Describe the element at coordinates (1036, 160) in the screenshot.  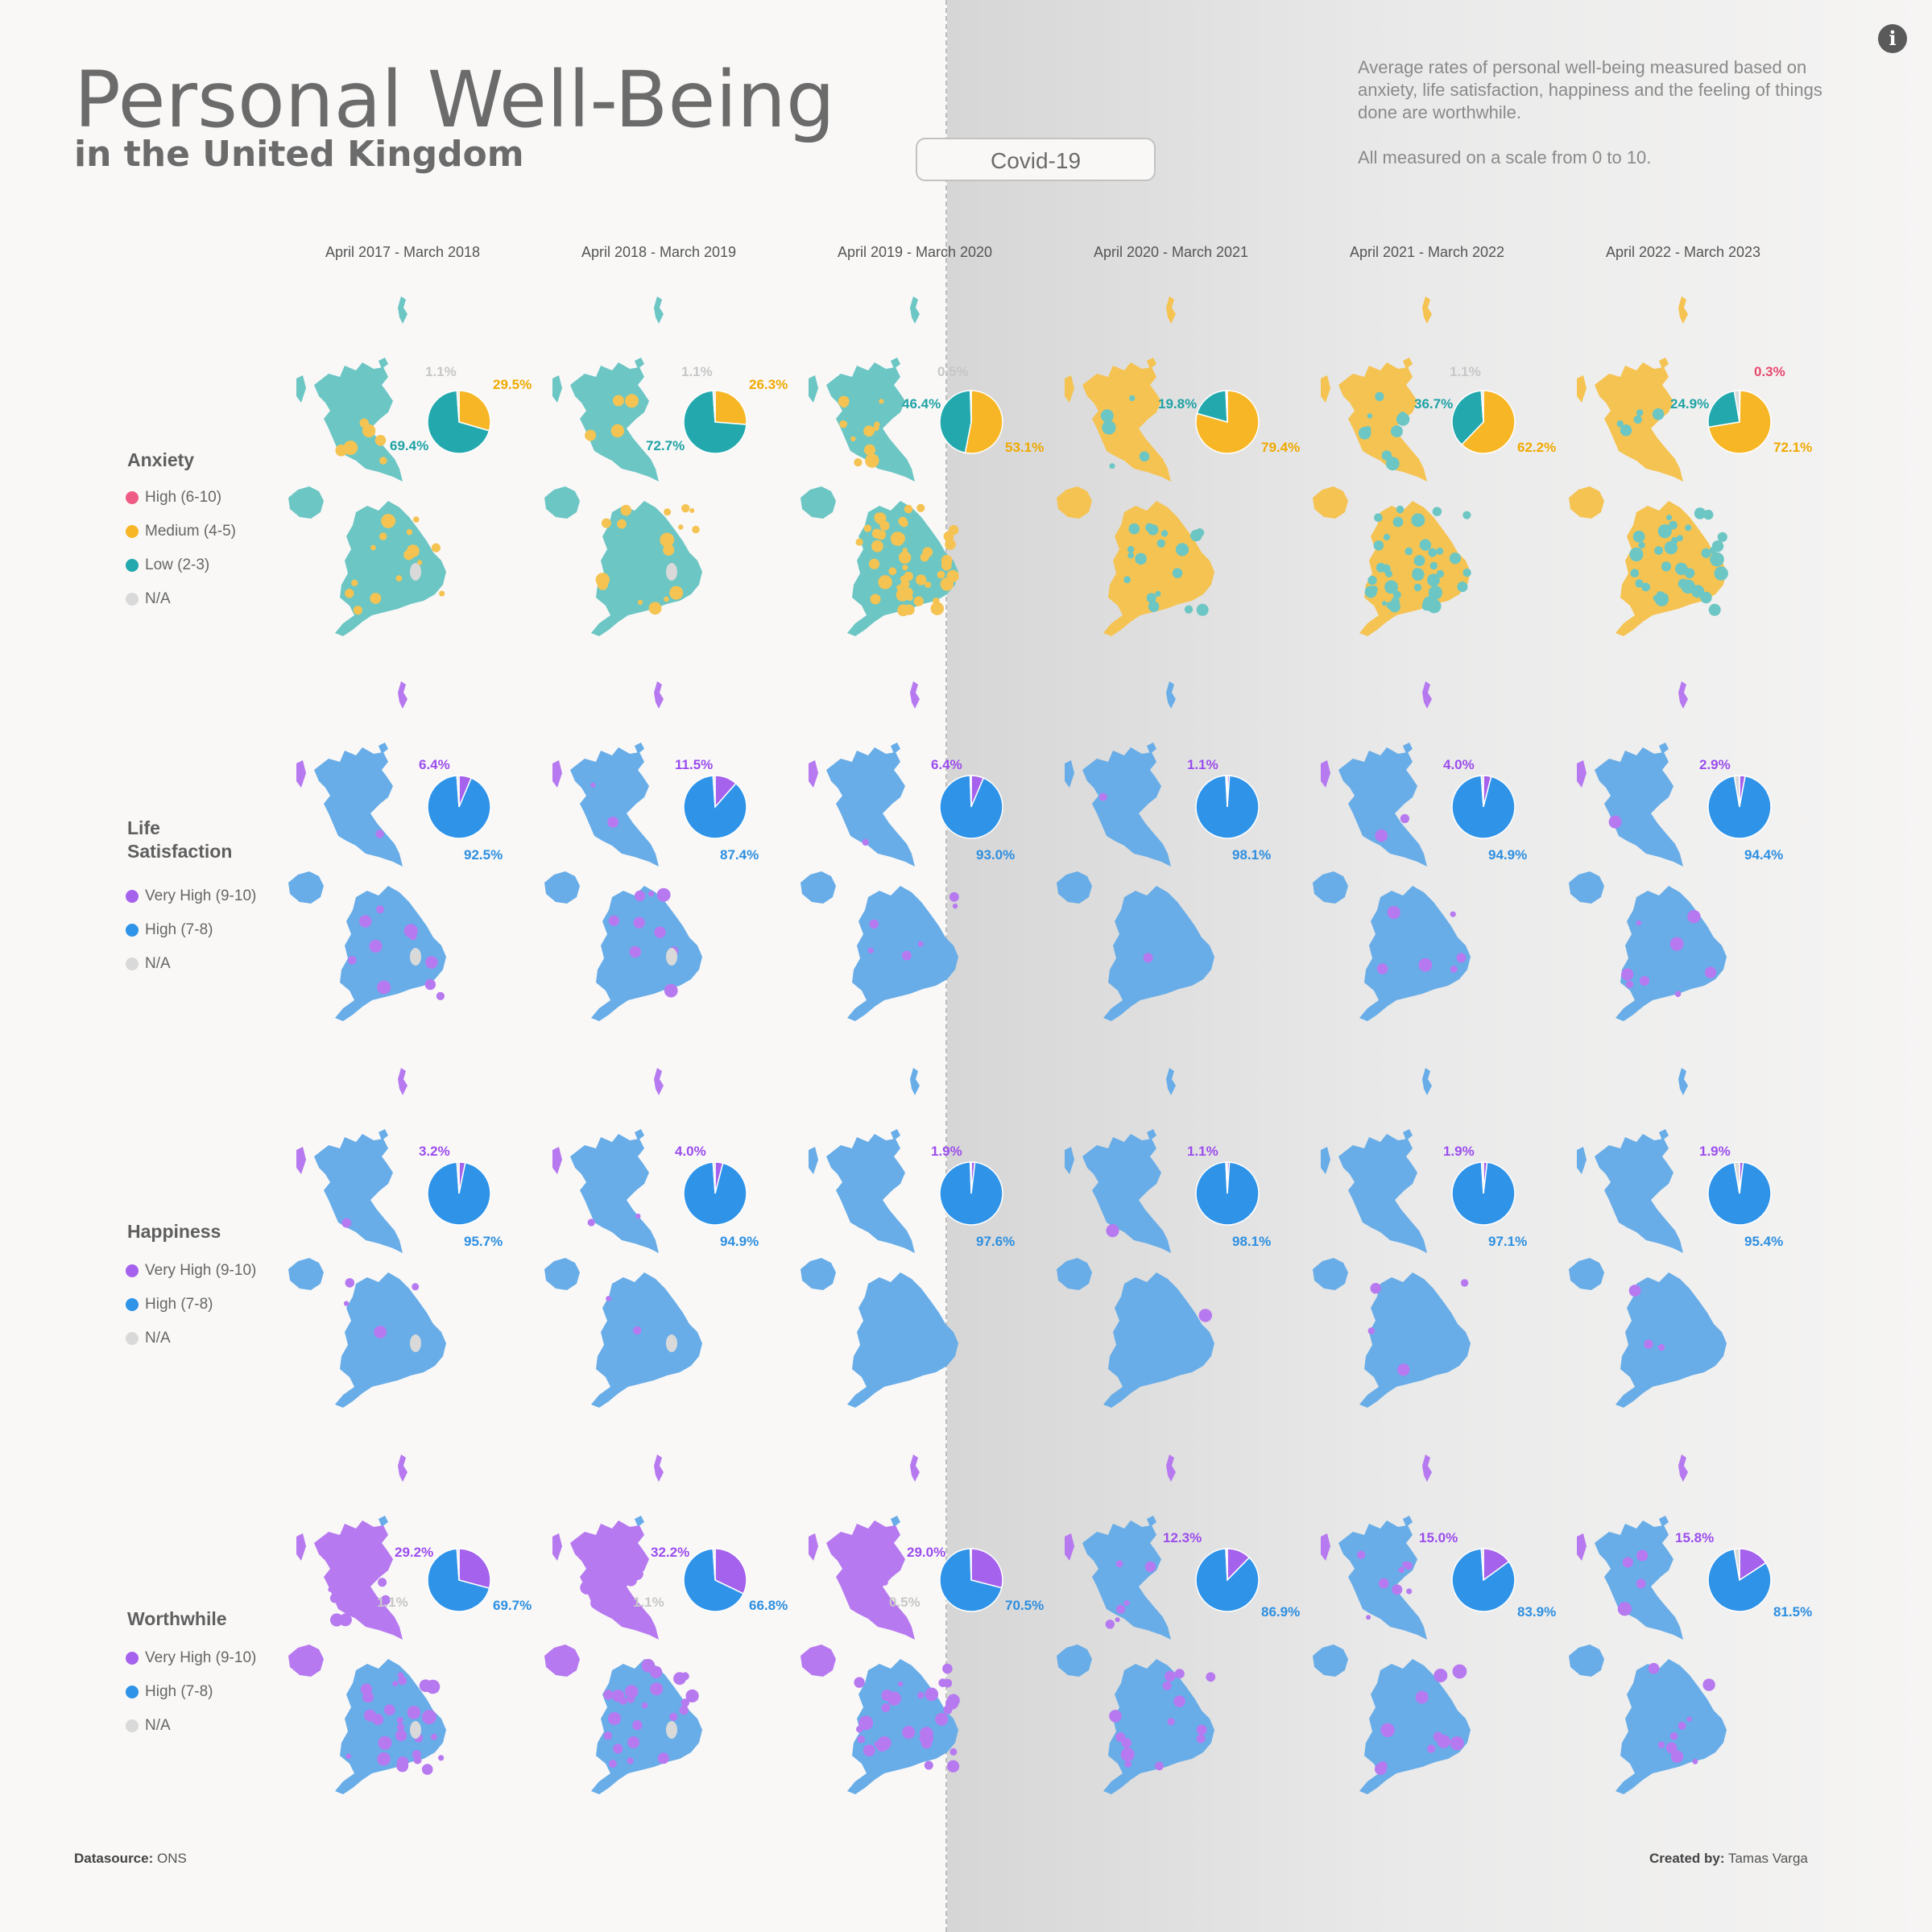
I see `covid-19-toggle-button: Covid-19` at that location.